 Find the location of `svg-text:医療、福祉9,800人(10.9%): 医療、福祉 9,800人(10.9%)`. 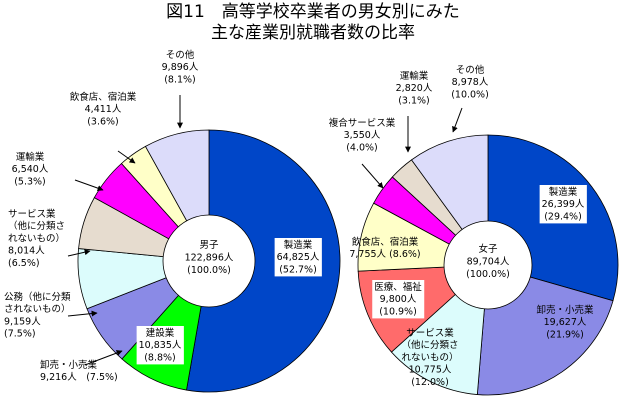

svg-text:医療、福祉9,800人(10.9%): 医療、福祉 9,800人(10.9%) is located at coordinates (398, 299).